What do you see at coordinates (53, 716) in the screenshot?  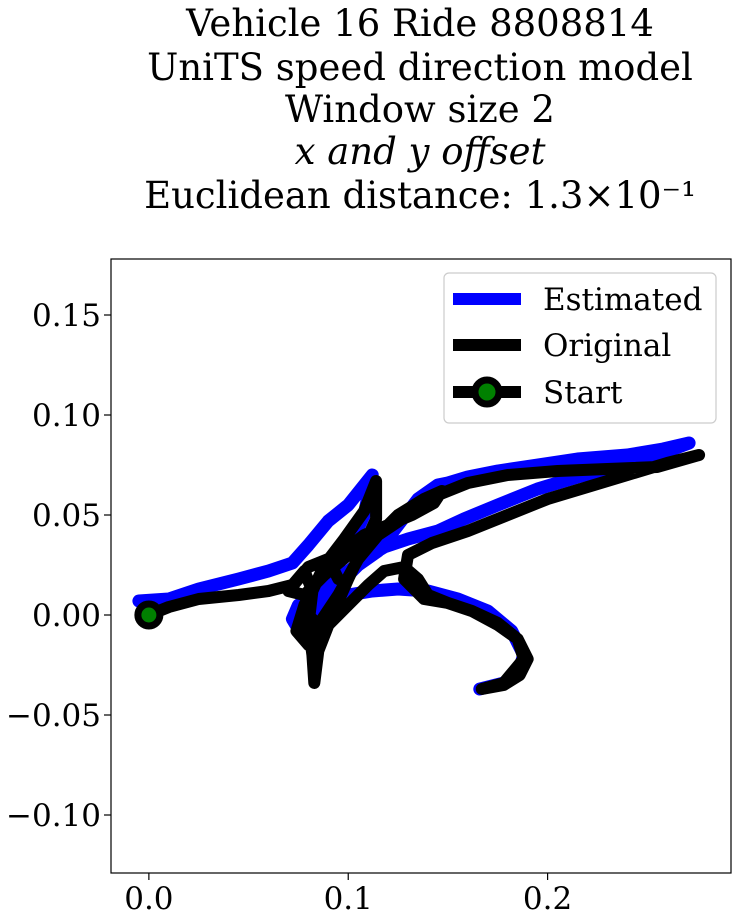 I see `y-tick-label: −0.05` at bounding box center [53, 716].